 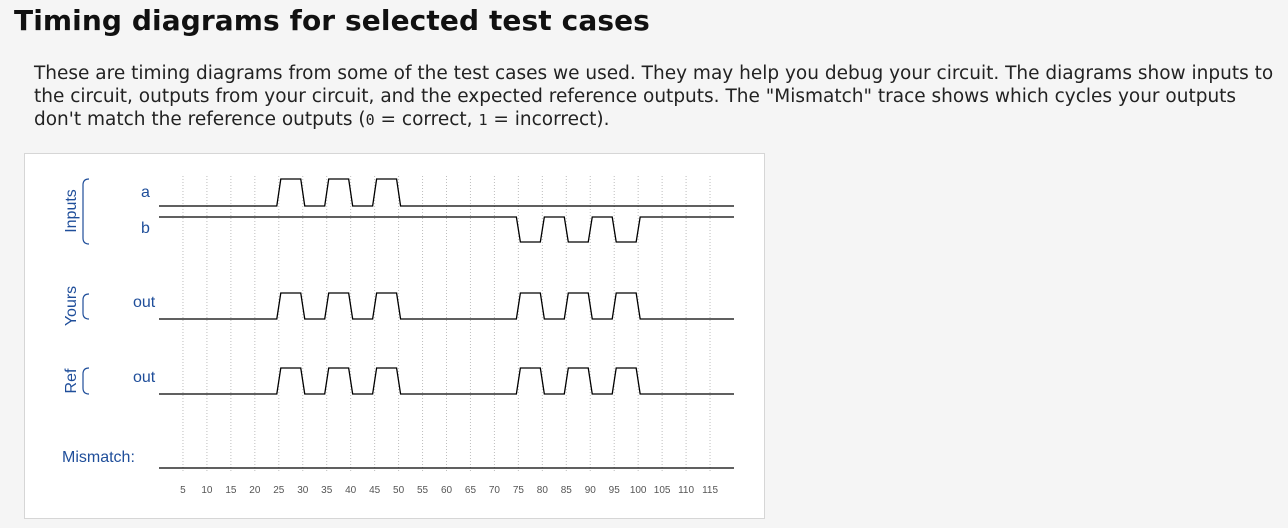 What do you see at coordinates (71, 380) in the screenshot?
I see `group-label-ref: Ref` at bounding box center [71, 380].